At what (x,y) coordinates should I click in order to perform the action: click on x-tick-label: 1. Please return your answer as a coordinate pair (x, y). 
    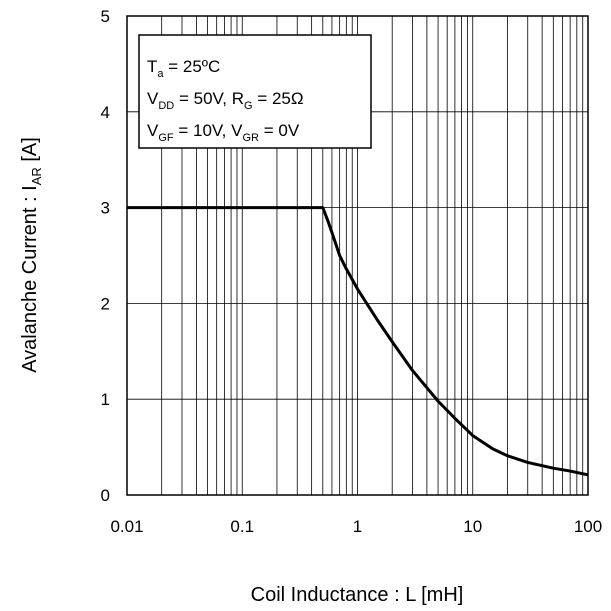
    Looking at the image, I should click on (357, 526).